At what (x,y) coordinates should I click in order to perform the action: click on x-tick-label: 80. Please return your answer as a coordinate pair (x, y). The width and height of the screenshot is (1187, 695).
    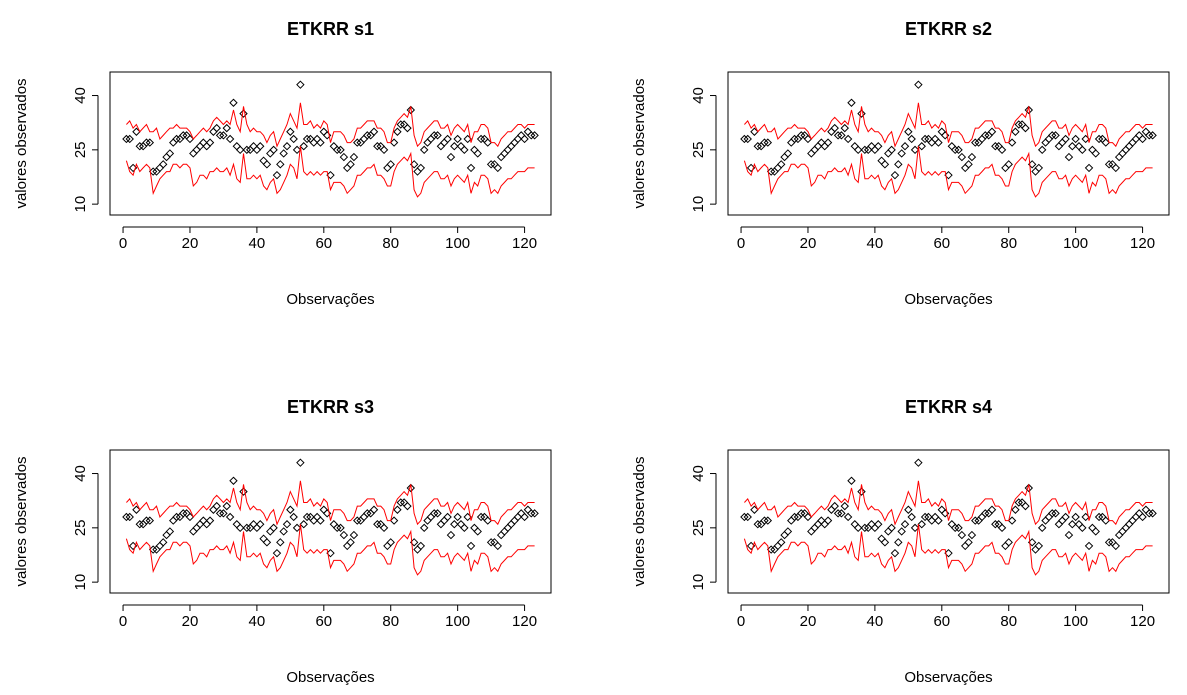
    Looking at the image, I should click on (1008, 621).